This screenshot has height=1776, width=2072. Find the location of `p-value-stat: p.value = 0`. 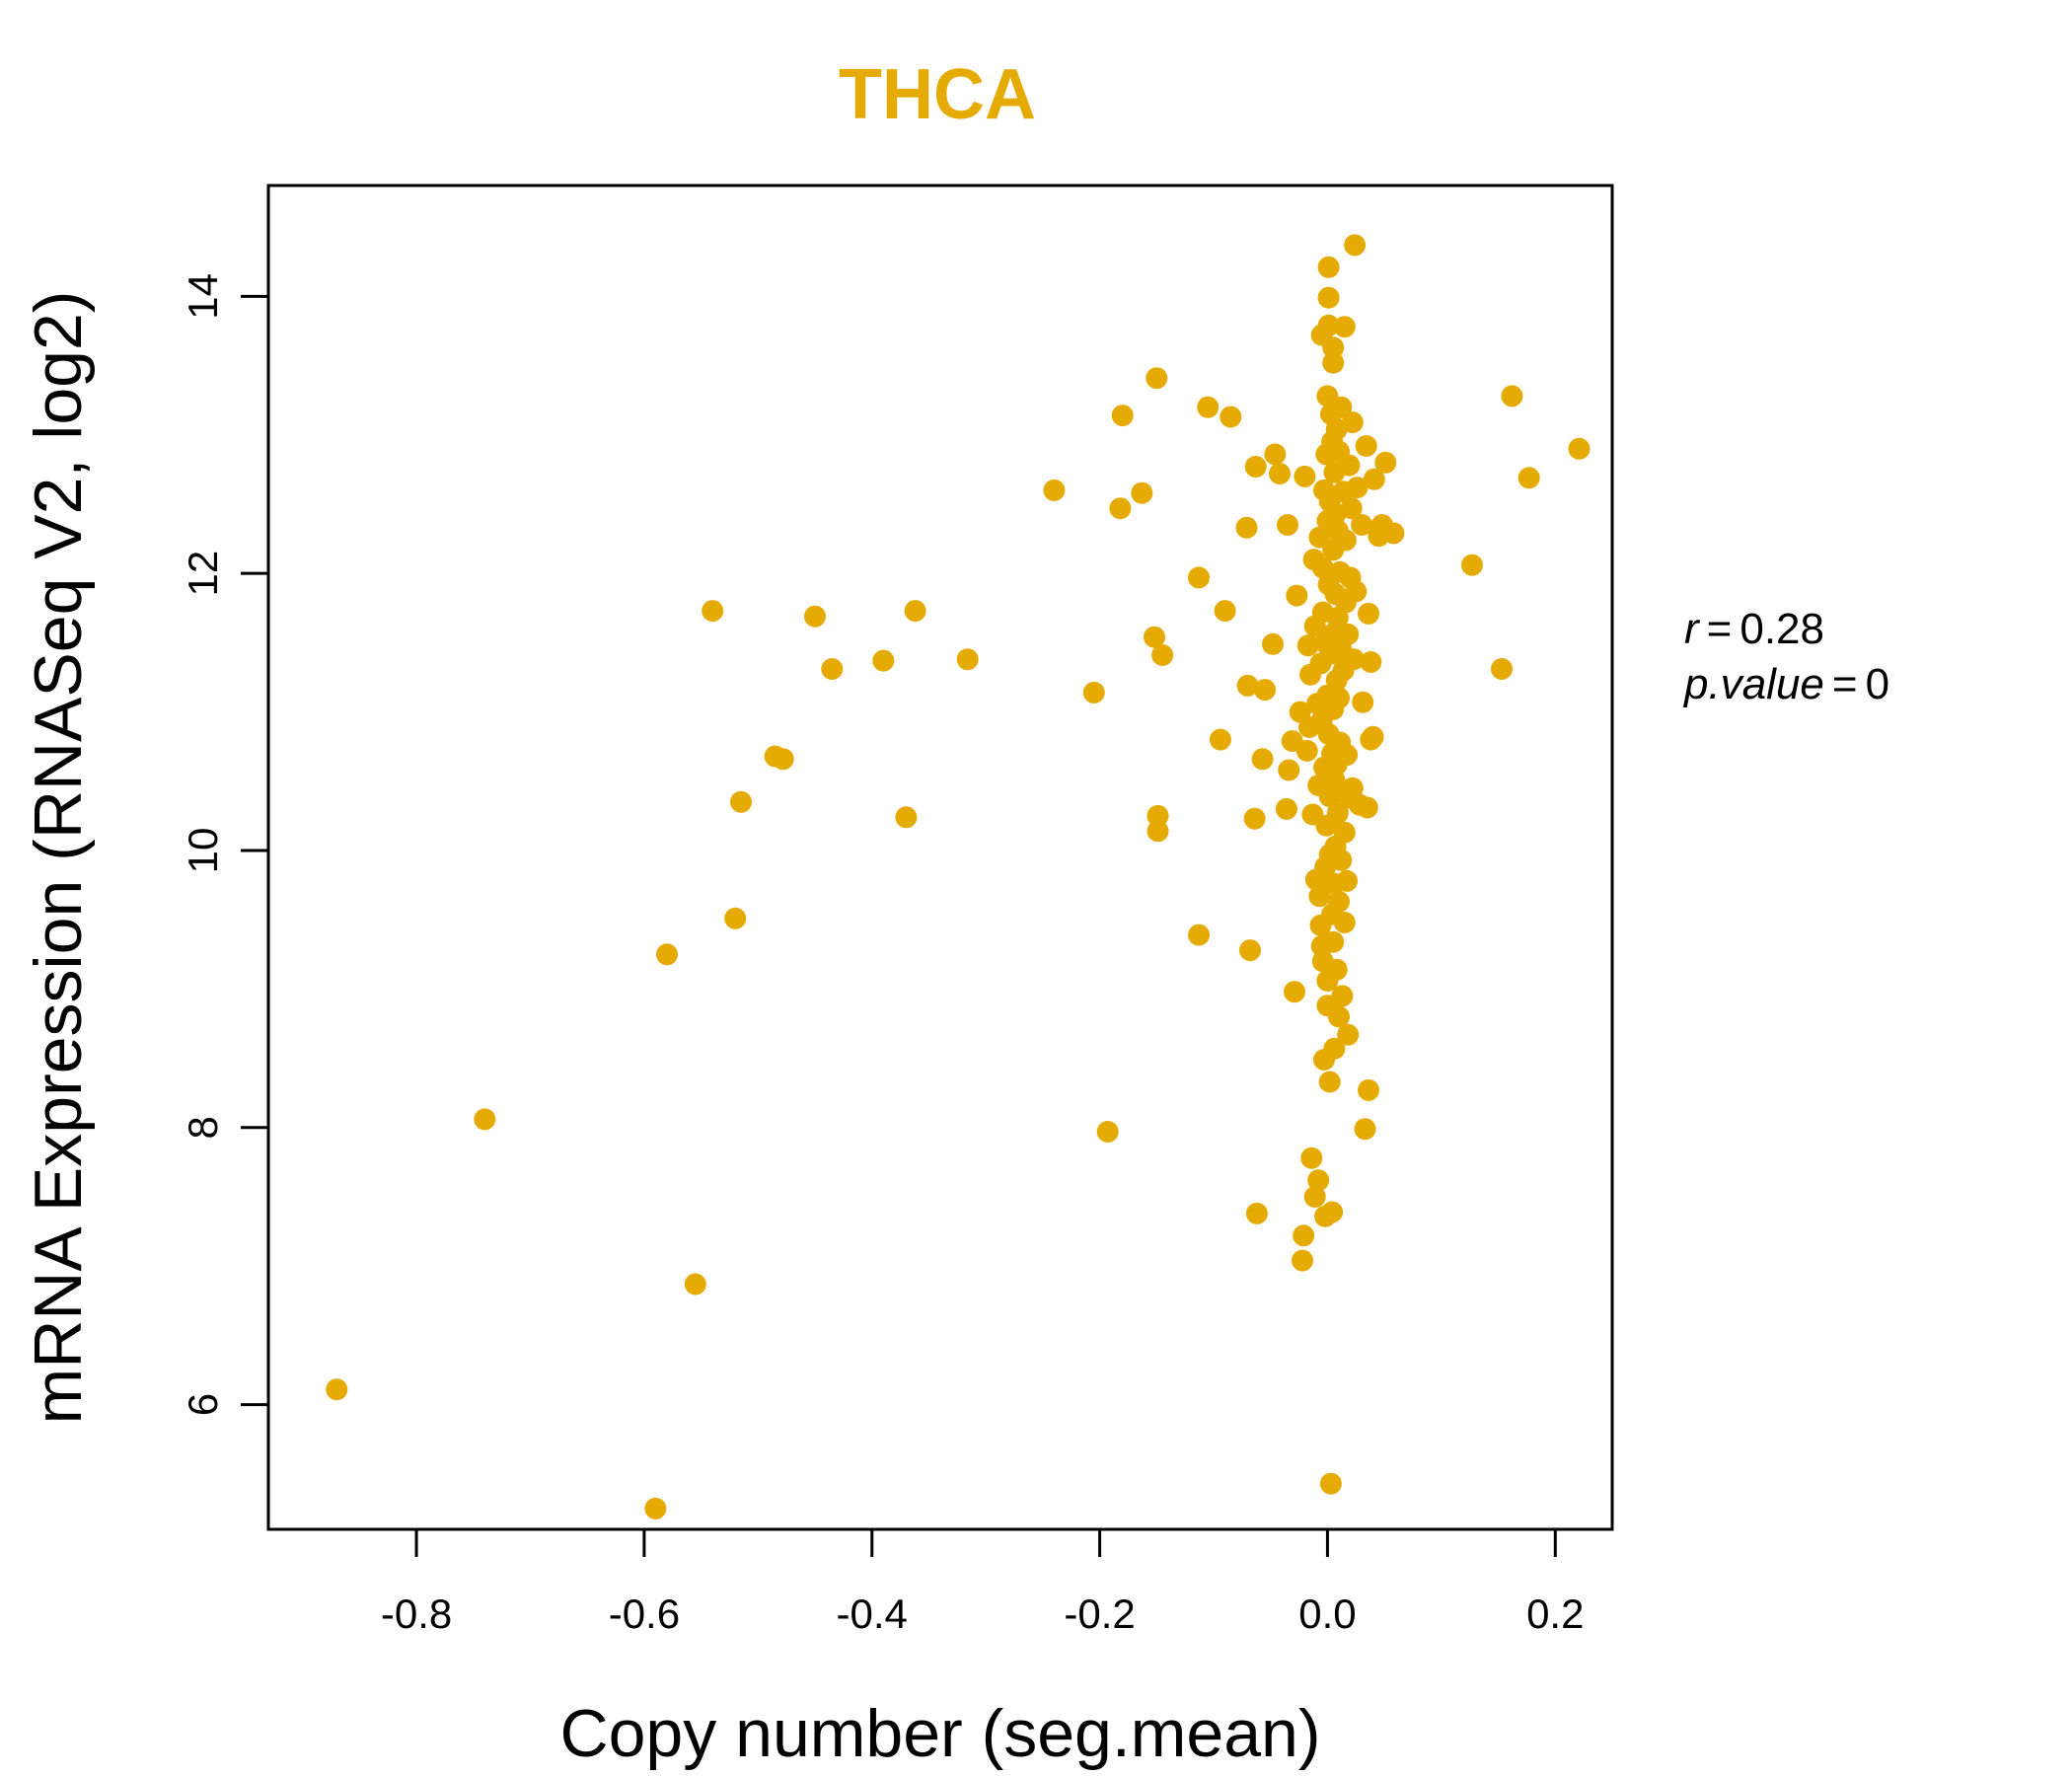

p-value-stat: p.value = 0 is located at coordinates (1786, 684).